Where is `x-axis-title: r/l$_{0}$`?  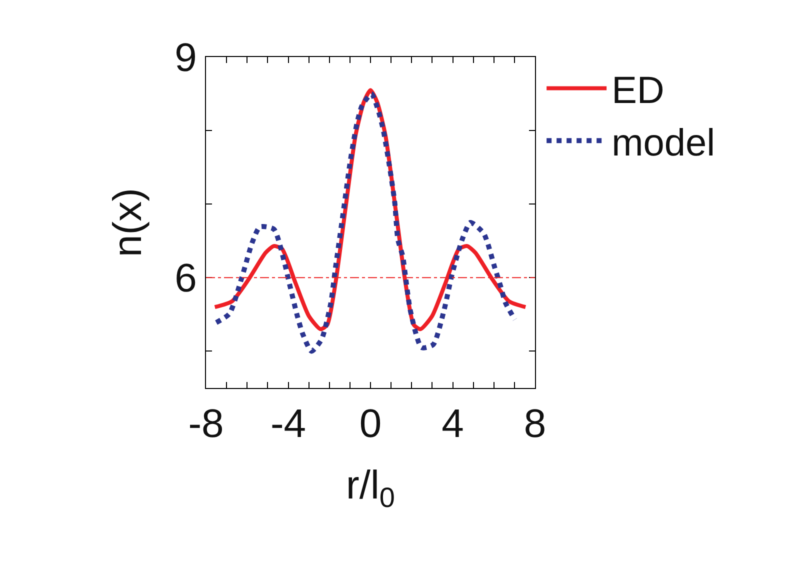 x-axis-title: r/l$_{0}$ is located at coordinates (370, 488).